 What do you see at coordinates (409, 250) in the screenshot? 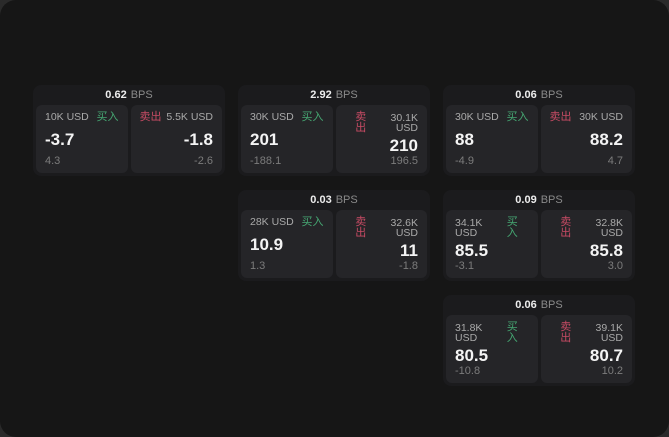
I see `sell-price: 11` at bounding box center [409, 250].